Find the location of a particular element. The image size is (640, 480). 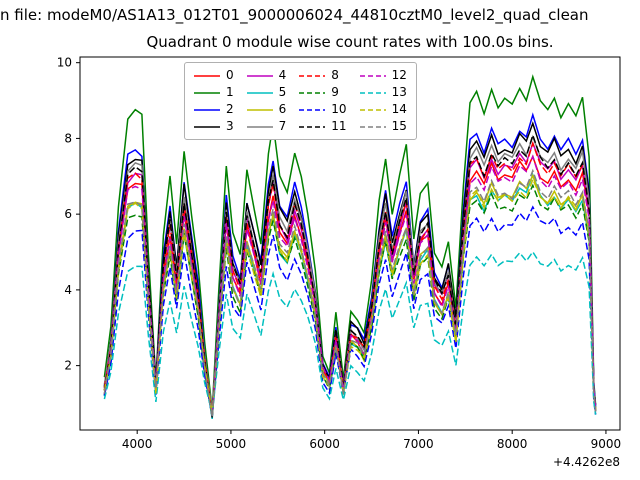

y-tick-label: 2 is located at coordinates (68, 366).